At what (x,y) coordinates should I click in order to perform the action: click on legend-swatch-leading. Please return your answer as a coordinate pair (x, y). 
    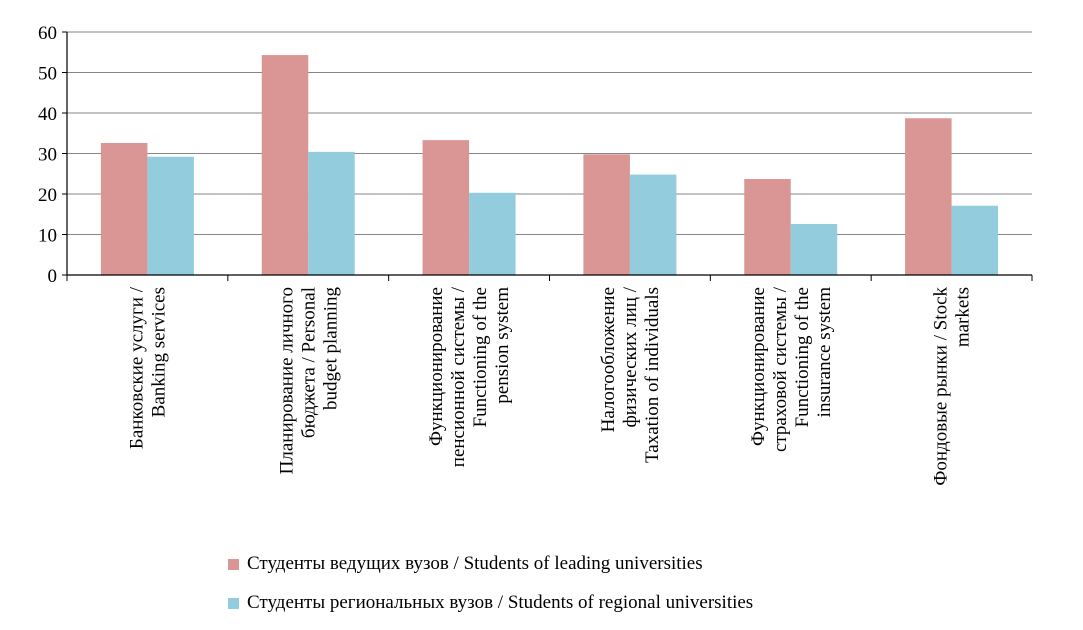
    Looking at the image, I should click on (233, 564).